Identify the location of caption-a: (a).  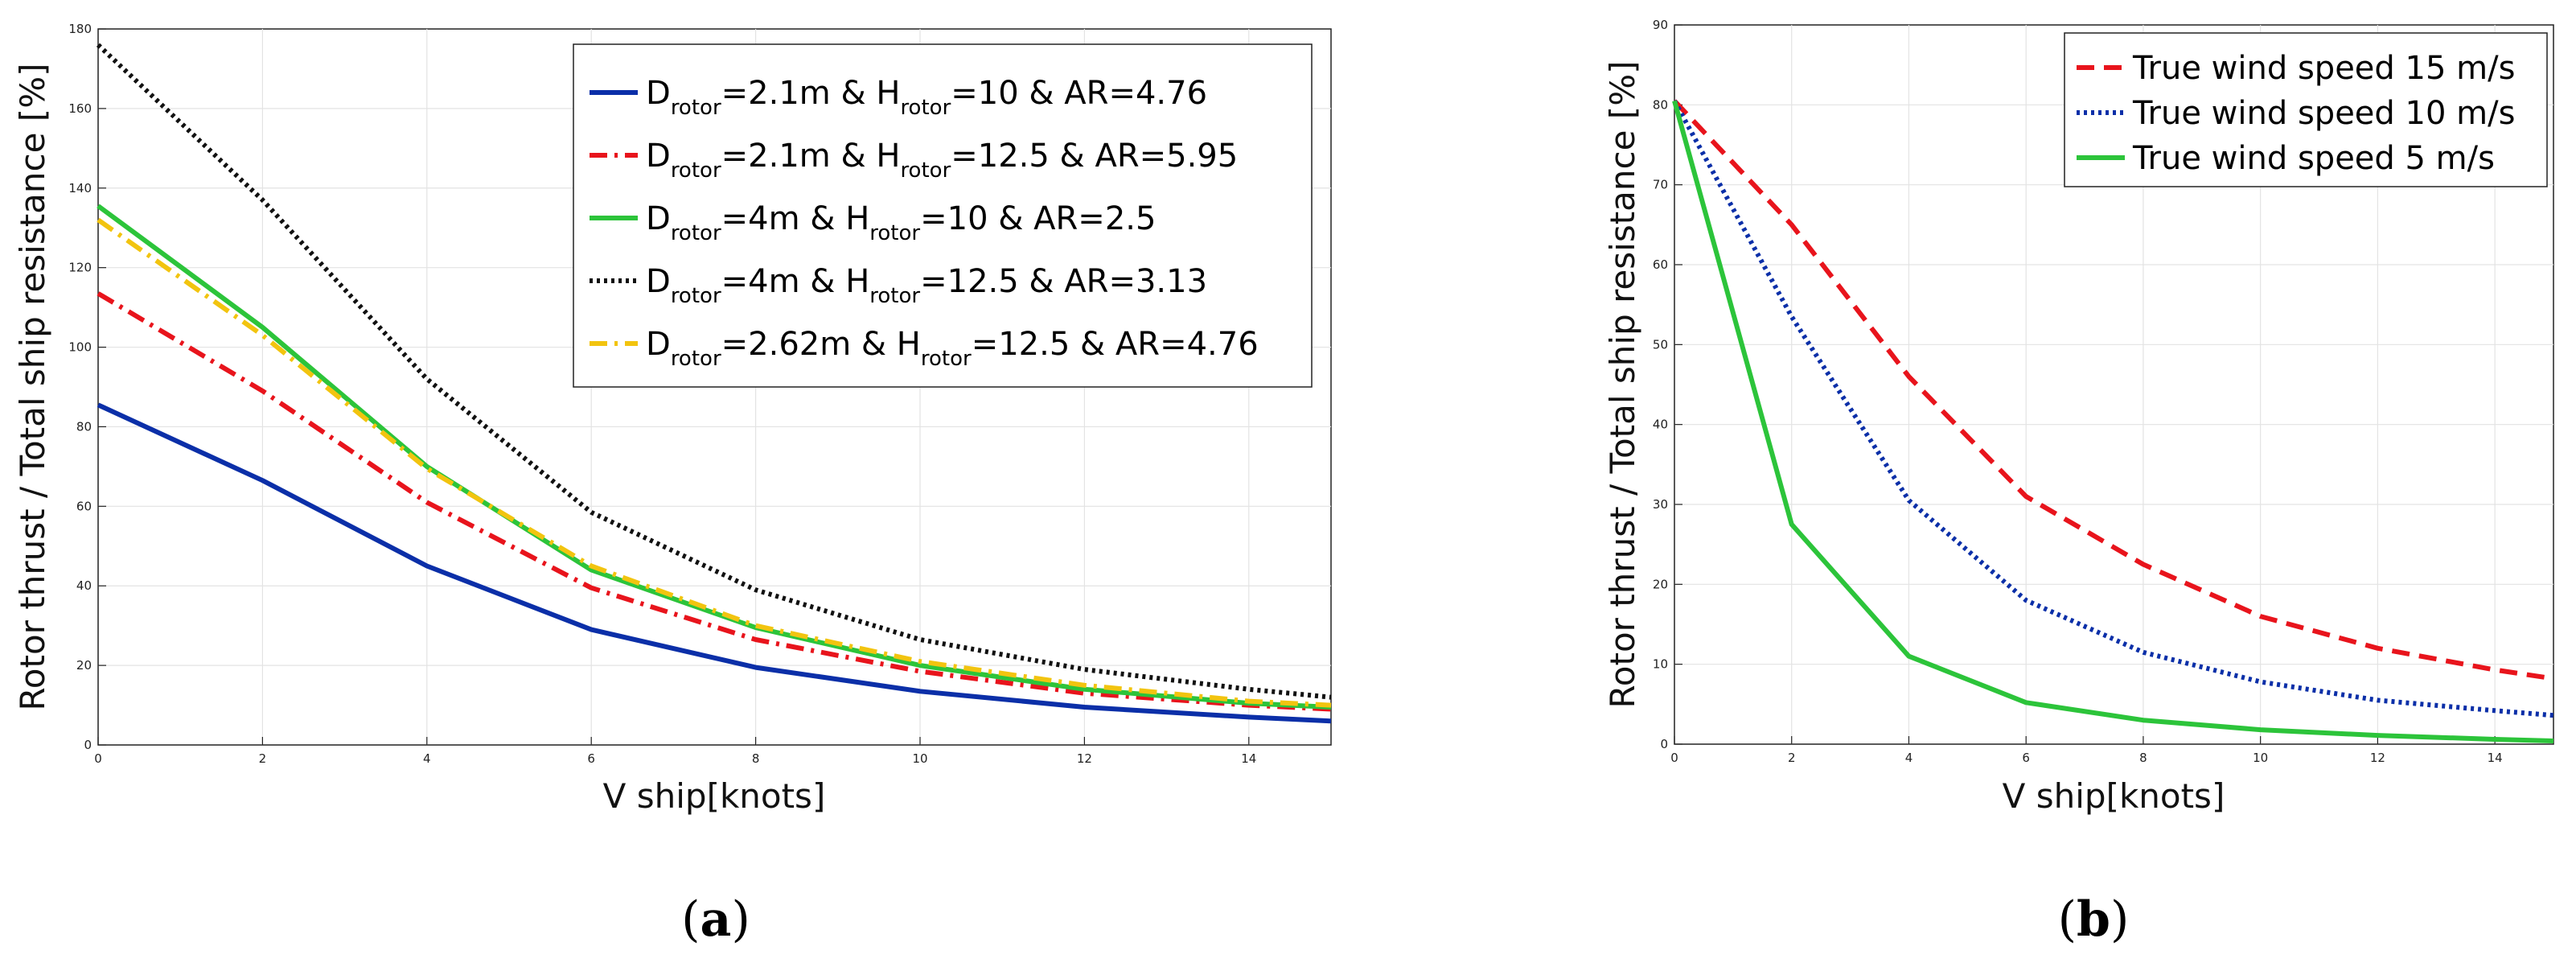
(715, 920).